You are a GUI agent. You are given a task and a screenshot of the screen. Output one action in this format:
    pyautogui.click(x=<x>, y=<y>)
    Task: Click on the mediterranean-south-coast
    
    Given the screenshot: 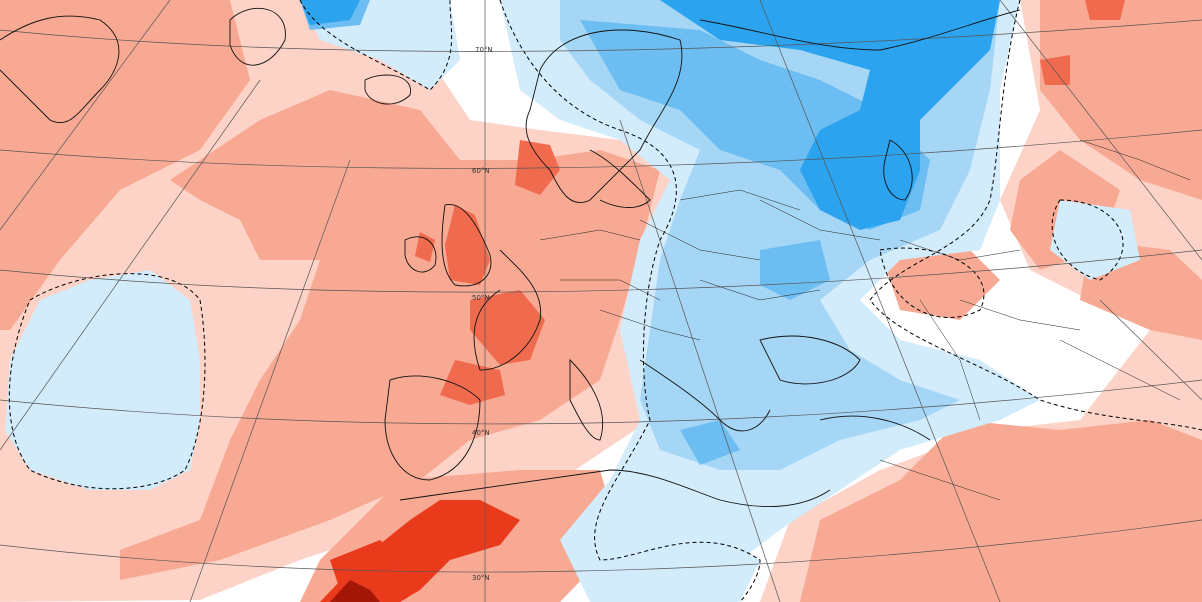 What is the action you would take?
    pyautogui.click(x=615, y=488)
    